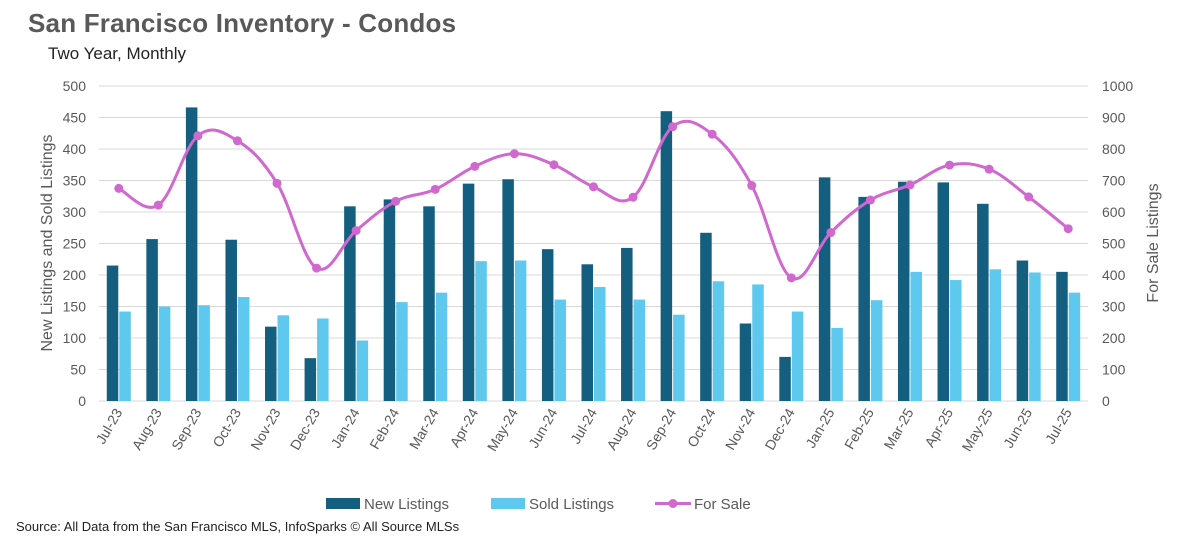  What do you see at coordinates (186, 428) in the screenshot?
I see `x-tick-label: Sep-23` at bounding box center [186, 428].